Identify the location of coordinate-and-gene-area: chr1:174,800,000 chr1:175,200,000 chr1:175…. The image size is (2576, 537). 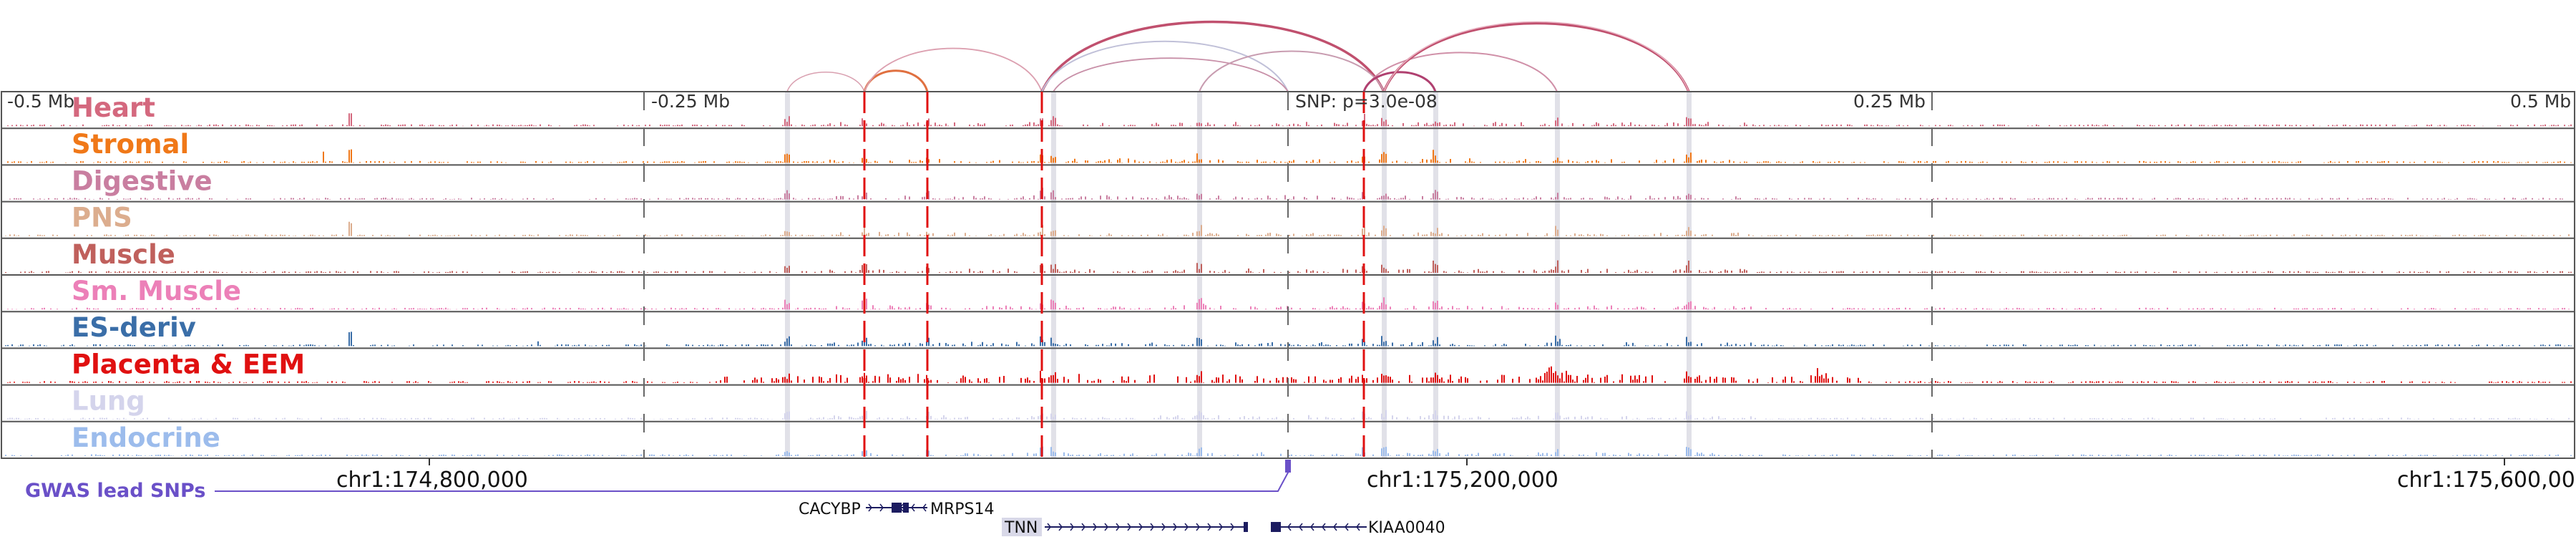
(1300, 497).